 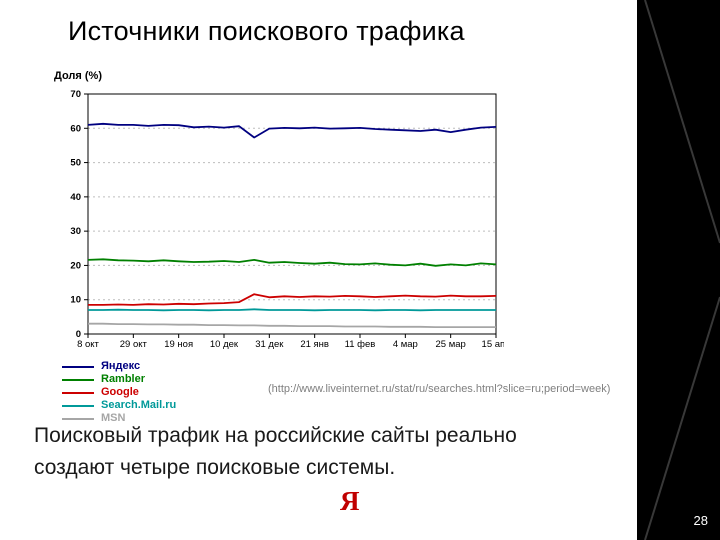 I want to click on legend-label: Яндекс, so click(x=121, y=366).